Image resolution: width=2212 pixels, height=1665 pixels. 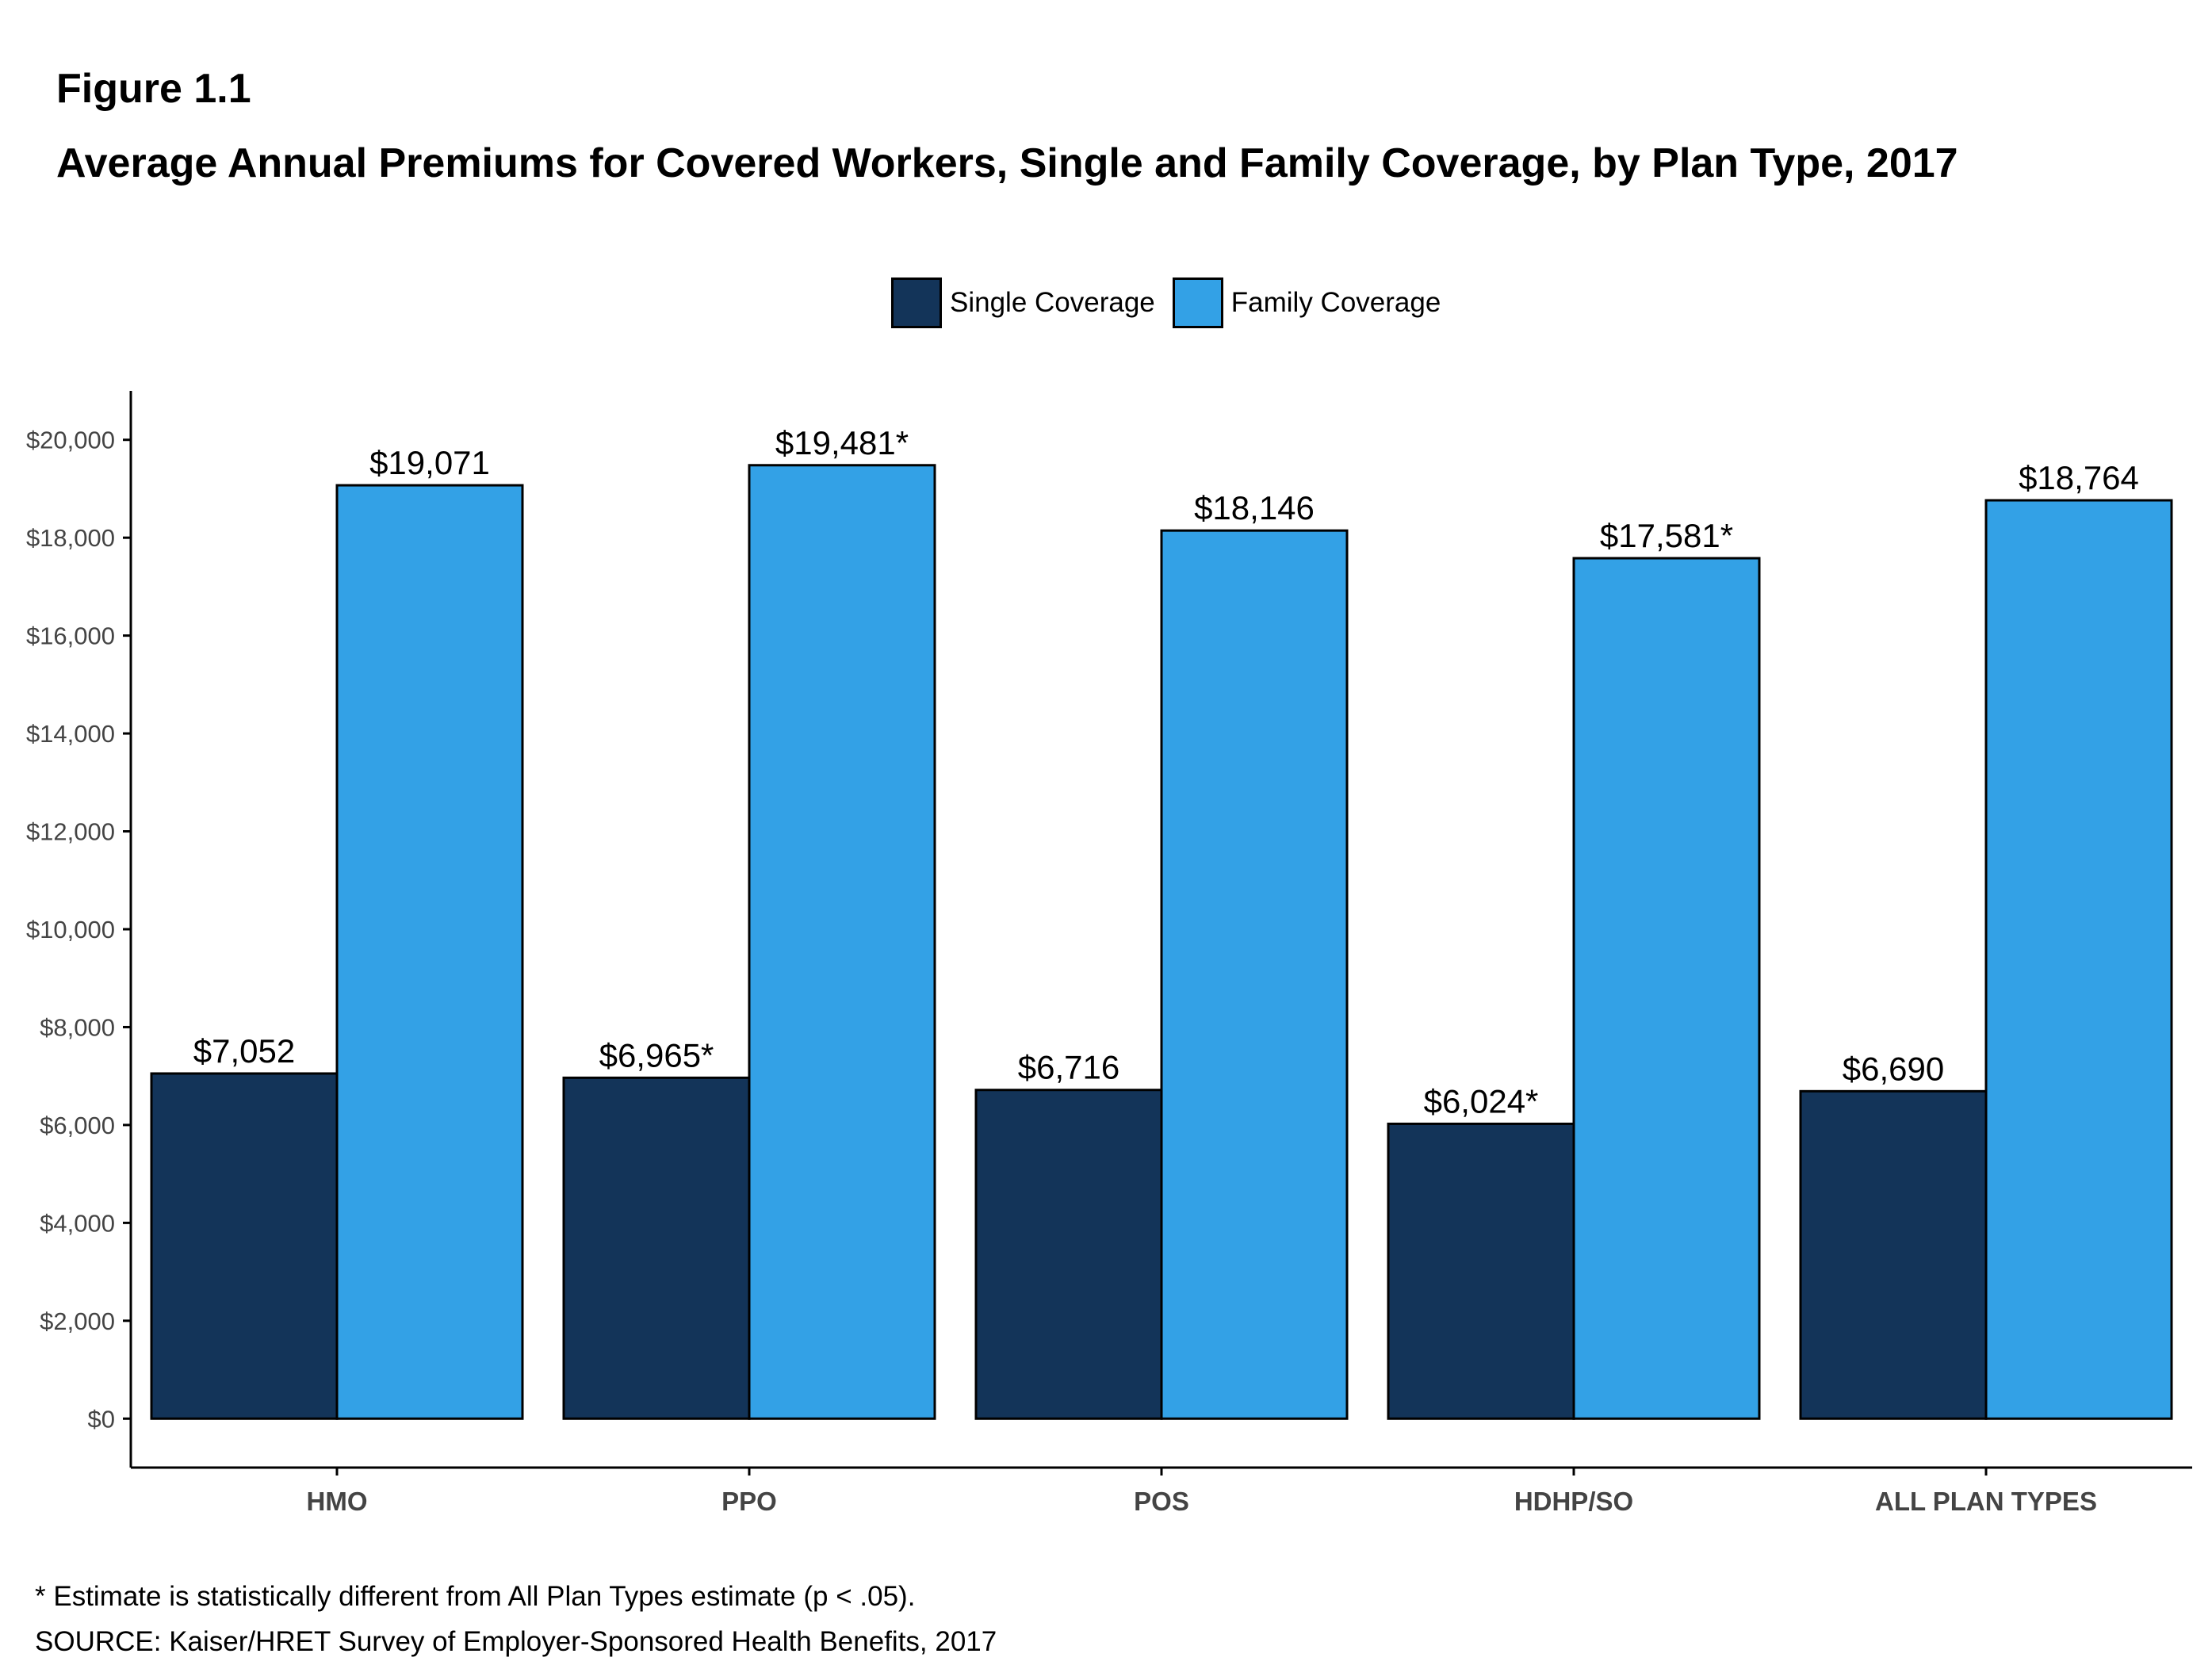 What do you see at coordinates (70, 636) in the screenshot?
I see `y-tick-label: $16,000` at bounding box center [70, 636].